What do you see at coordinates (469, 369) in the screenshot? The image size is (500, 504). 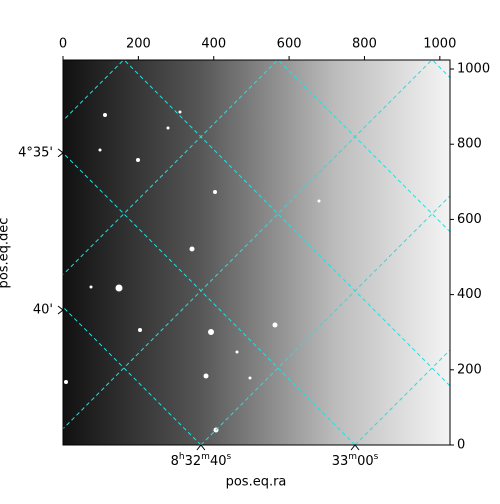 I see `y-tick-label: 200` at bounding box center [469, 369].